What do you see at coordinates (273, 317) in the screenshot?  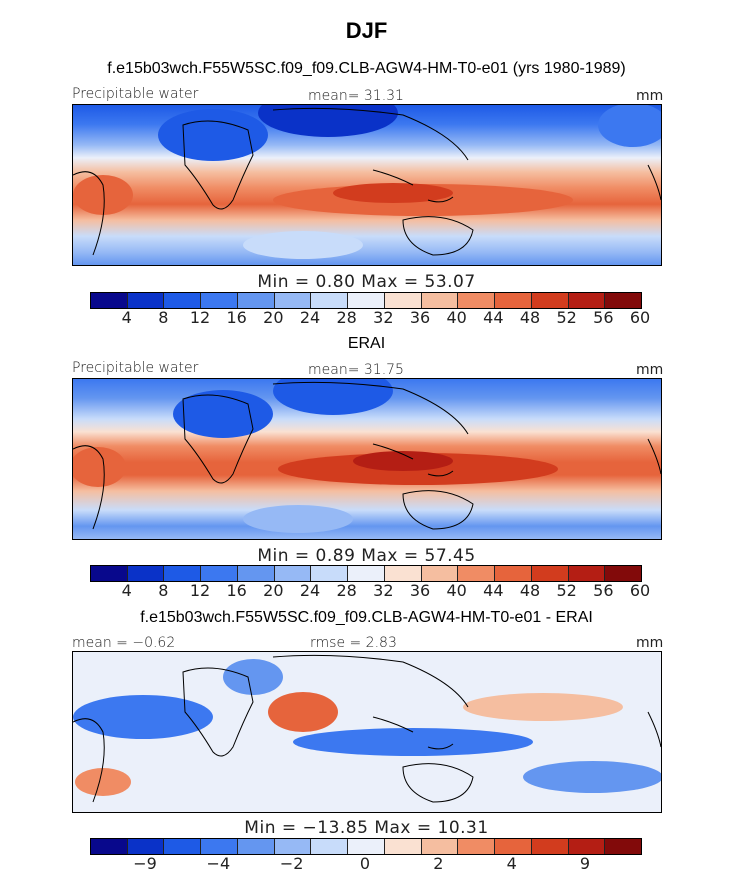 I see `panel1-colorbar-tick-label: 20` at bounding box center [273, 317].